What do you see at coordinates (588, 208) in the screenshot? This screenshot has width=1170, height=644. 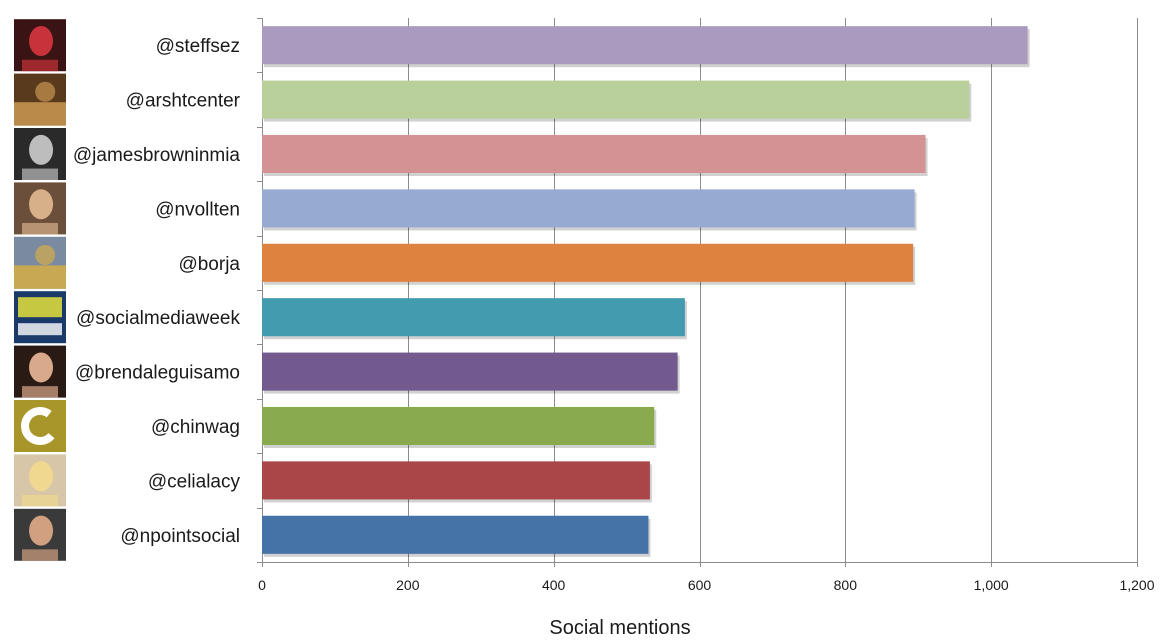 I see `bar-nvollten` at bounding box center [588, 208].